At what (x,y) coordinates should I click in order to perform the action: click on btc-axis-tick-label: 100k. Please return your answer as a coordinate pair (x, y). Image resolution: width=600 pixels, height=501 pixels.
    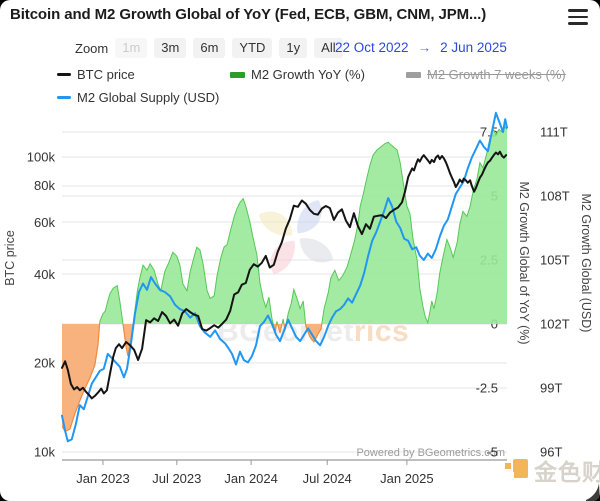
    Looking at the image, I should click on (41, 157).